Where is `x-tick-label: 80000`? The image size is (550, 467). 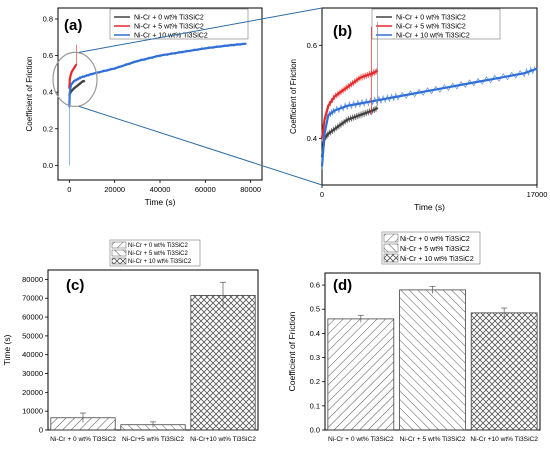 x-tick-label: 80000 is located at coordinates (250, 189).